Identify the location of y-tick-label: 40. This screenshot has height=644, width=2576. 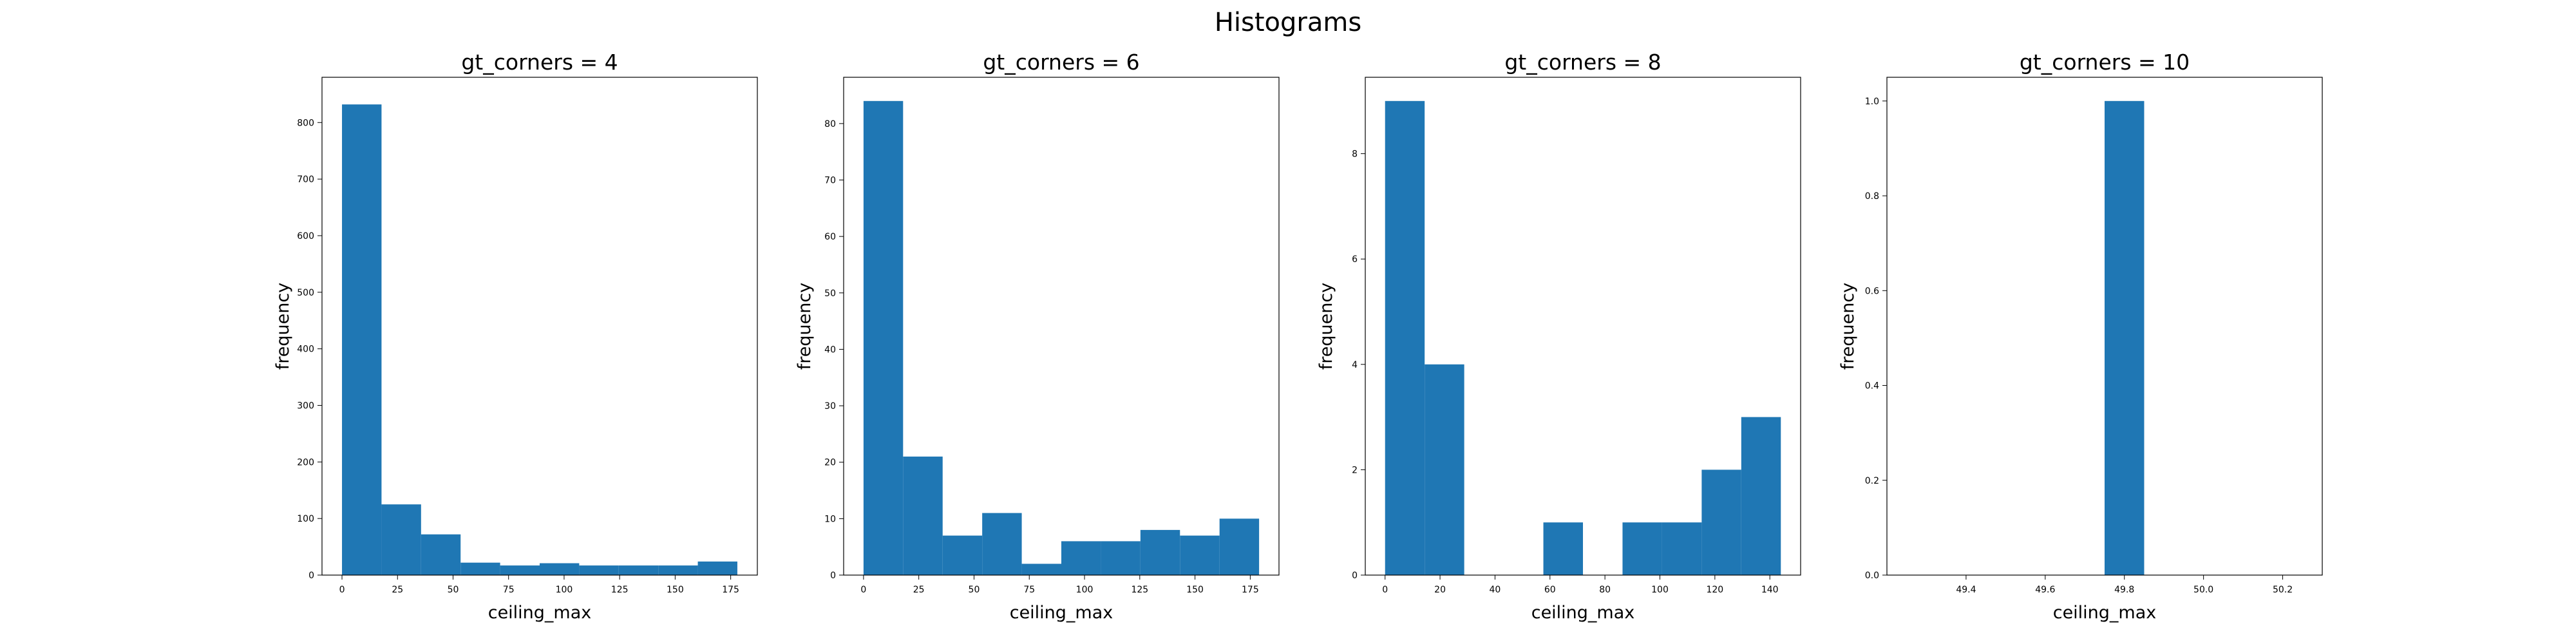
(830, 350).